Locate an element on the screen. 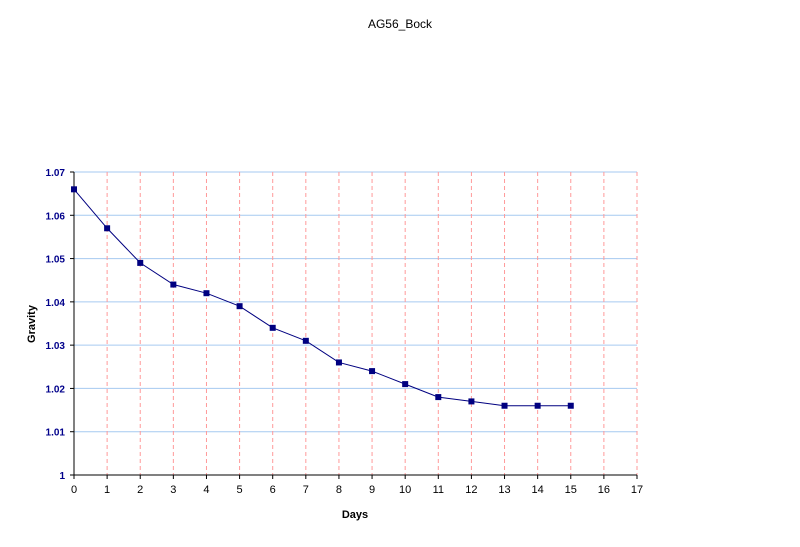  x-tick-label: 15 is located at coordinates (571, 490).